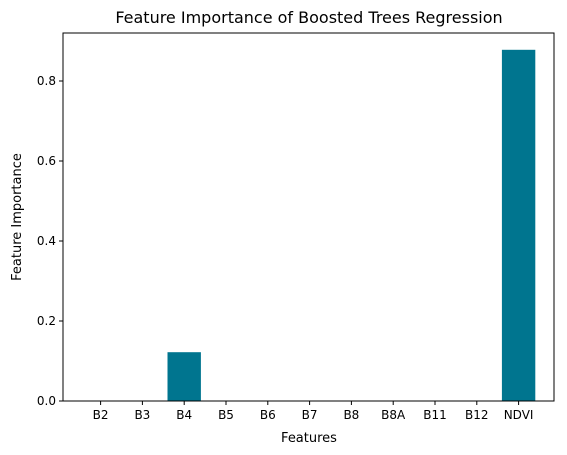 This screenshot has height=455, width=567. Describe the element at coordinates (46, 161) in the screenshot. I see `y-tick-label-3: 0.6` at that location.